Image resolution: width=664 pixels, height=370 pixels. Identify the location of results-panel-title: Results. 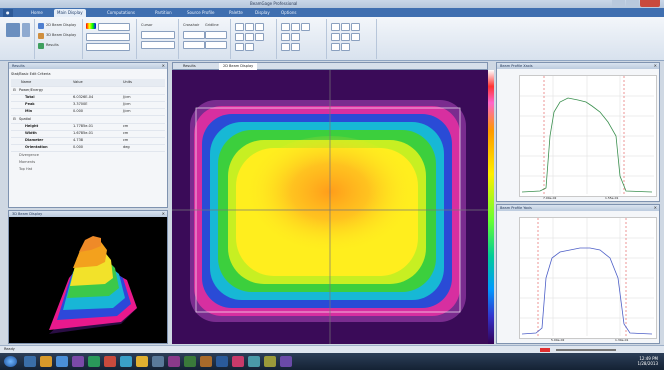
(18, 66).